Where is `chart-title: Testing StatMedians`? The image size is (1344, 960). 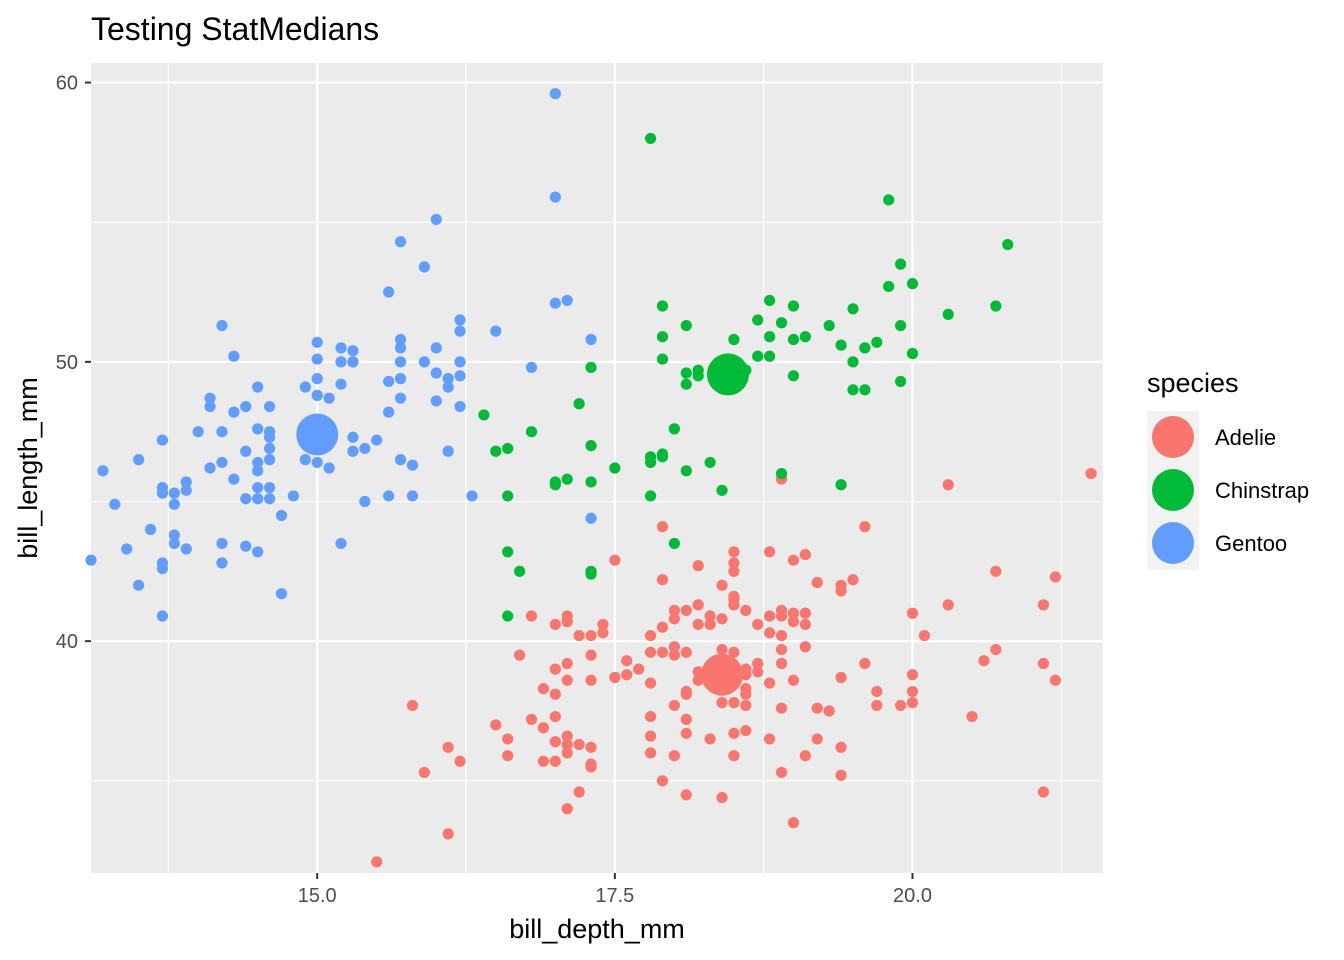 chart-title: Testing StatMedians is located at coordinates (235, 29).